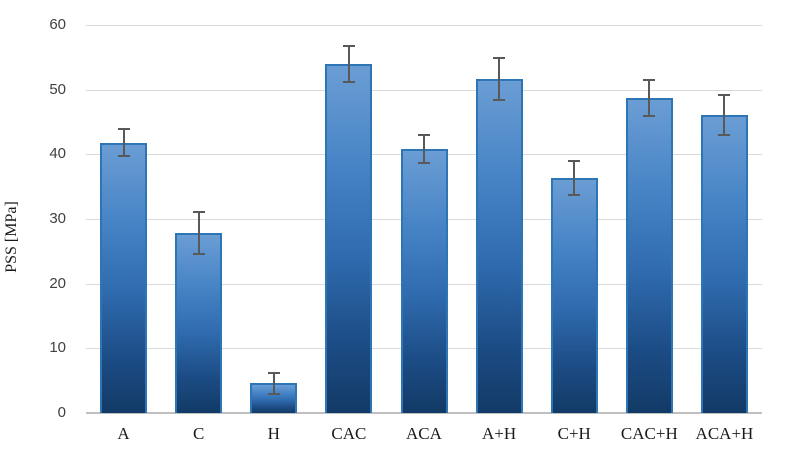 This screenshot has width=785, height=465. What do you see at coordinates (57, 89) in the screenshot?
I see `y-tick-label-50: 50` at bounding box center [57, 89].